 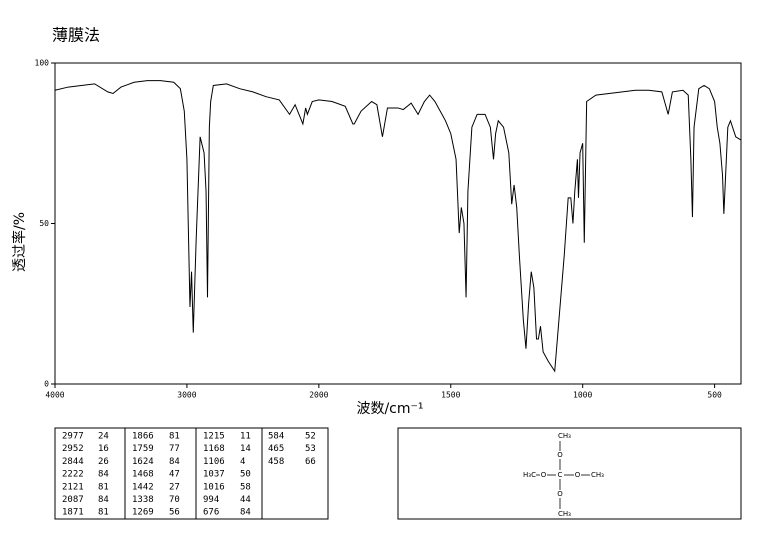 What do you see at coordinates (276, 449) in the screenshot?
I see `peak-wavenumber: 465` at bounding box center [276, 449].